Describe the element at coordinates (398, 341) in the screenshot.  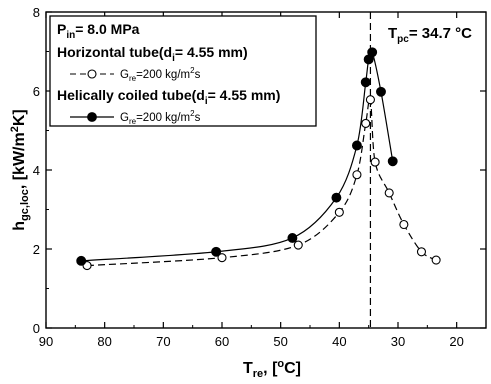
I see `x-tick-label: 30` at that location.